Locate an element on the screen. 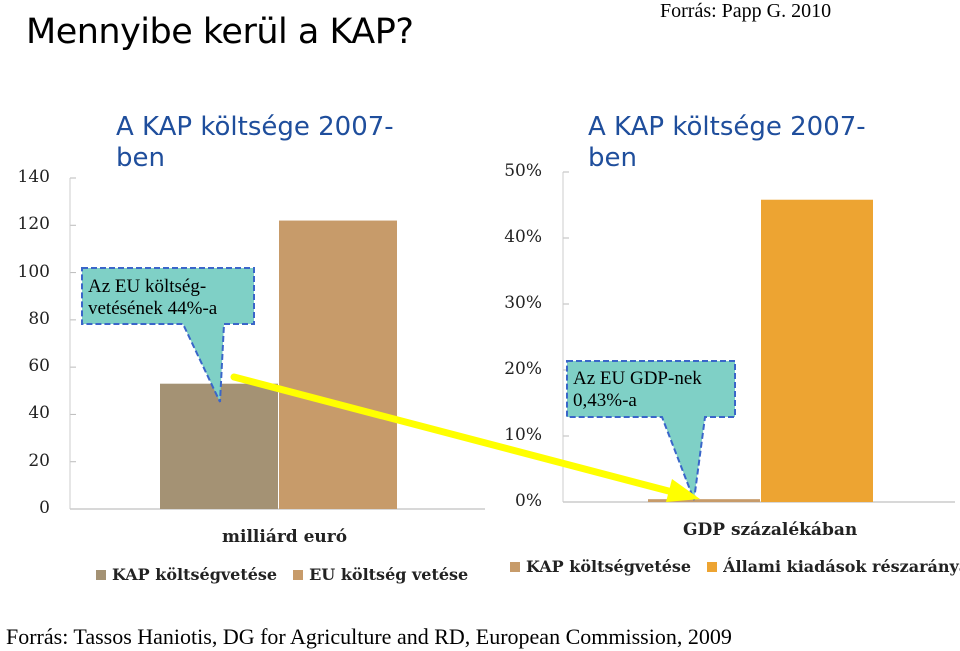 Image resolution: width=960 pixels, height=651 pixels. left-ytick-label: 140 is located at coordinates (33, 177).